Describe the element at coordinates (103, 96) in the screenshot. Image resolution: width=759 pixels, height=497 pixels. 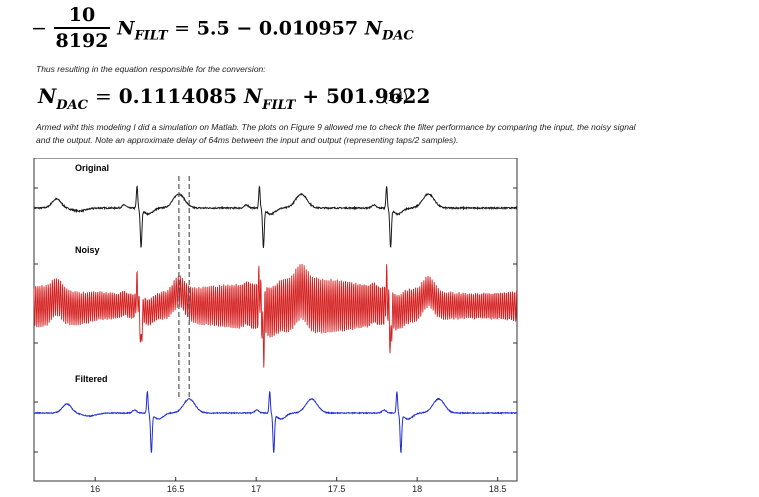
I see `equation-2-equals: =` at that location.